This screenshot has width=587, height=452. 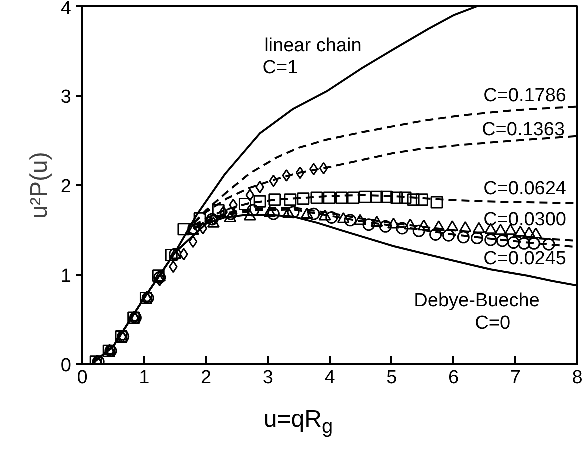 I want to click on x-tick-label: 4, so click(x=330, y=378).